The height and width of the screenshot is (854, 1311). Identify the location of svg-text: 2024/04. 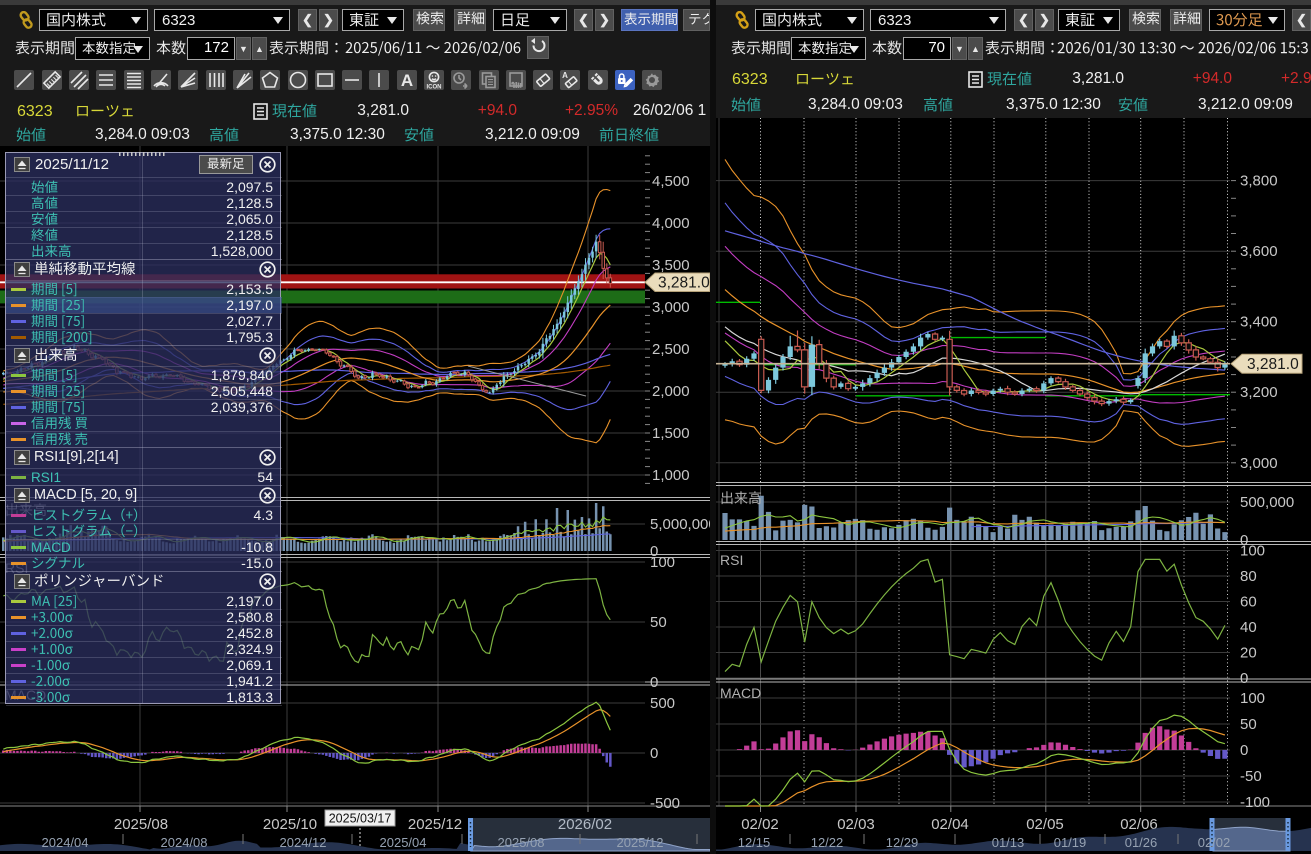
(65, 842).